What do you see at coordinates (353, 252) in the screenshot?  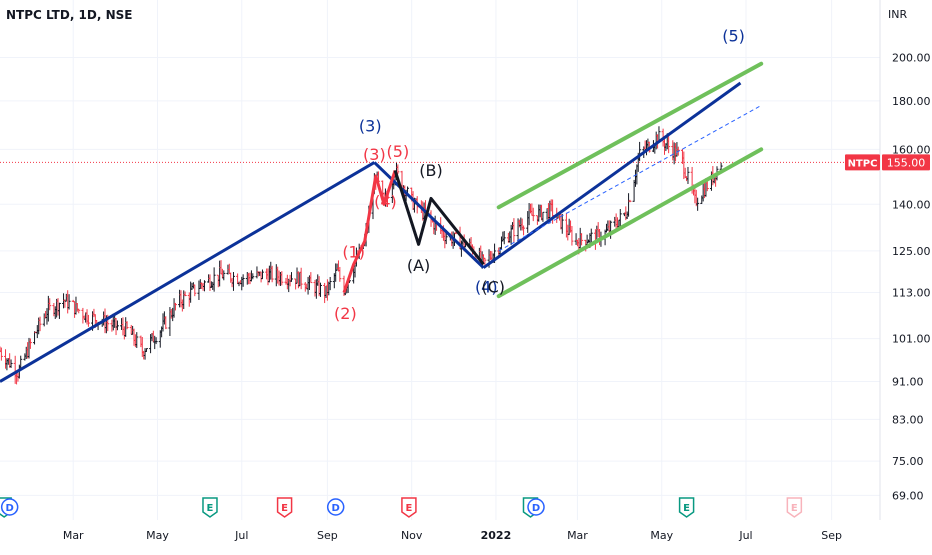 I see `wave-label: (1)` at bounding box center [353, 252].